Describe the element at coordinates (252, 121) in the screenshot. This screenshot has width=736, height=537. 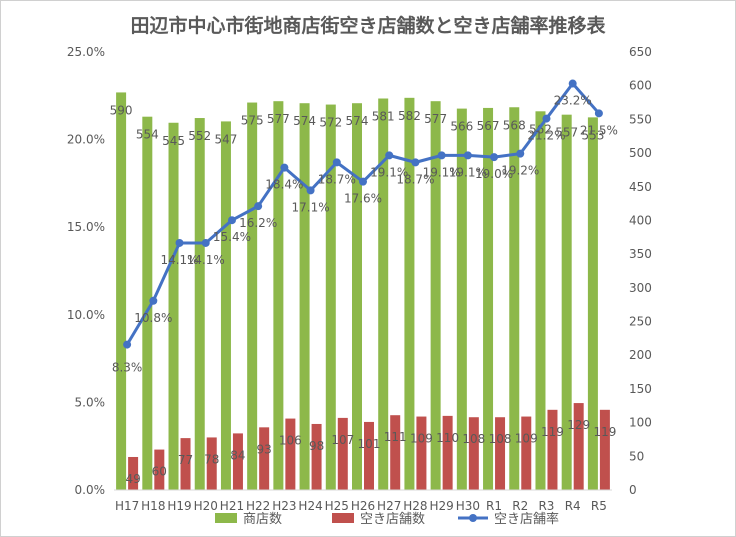
I see `data-label-shops: 575` at that location.